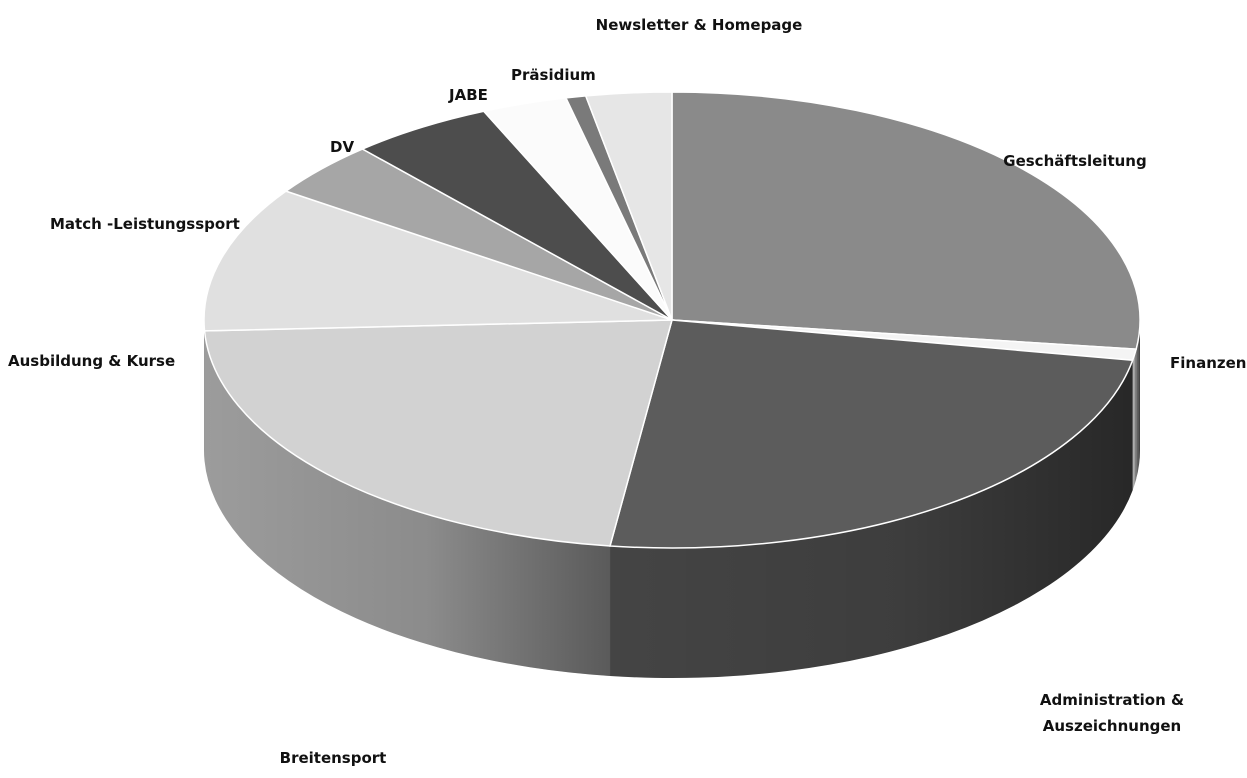 Image resolution: width=1247 pixels, height=778 pixels. Describe the element at coordinates (699, 25) in the screenshot. I see `slice-label: Newsletter & Homepage` at that location.